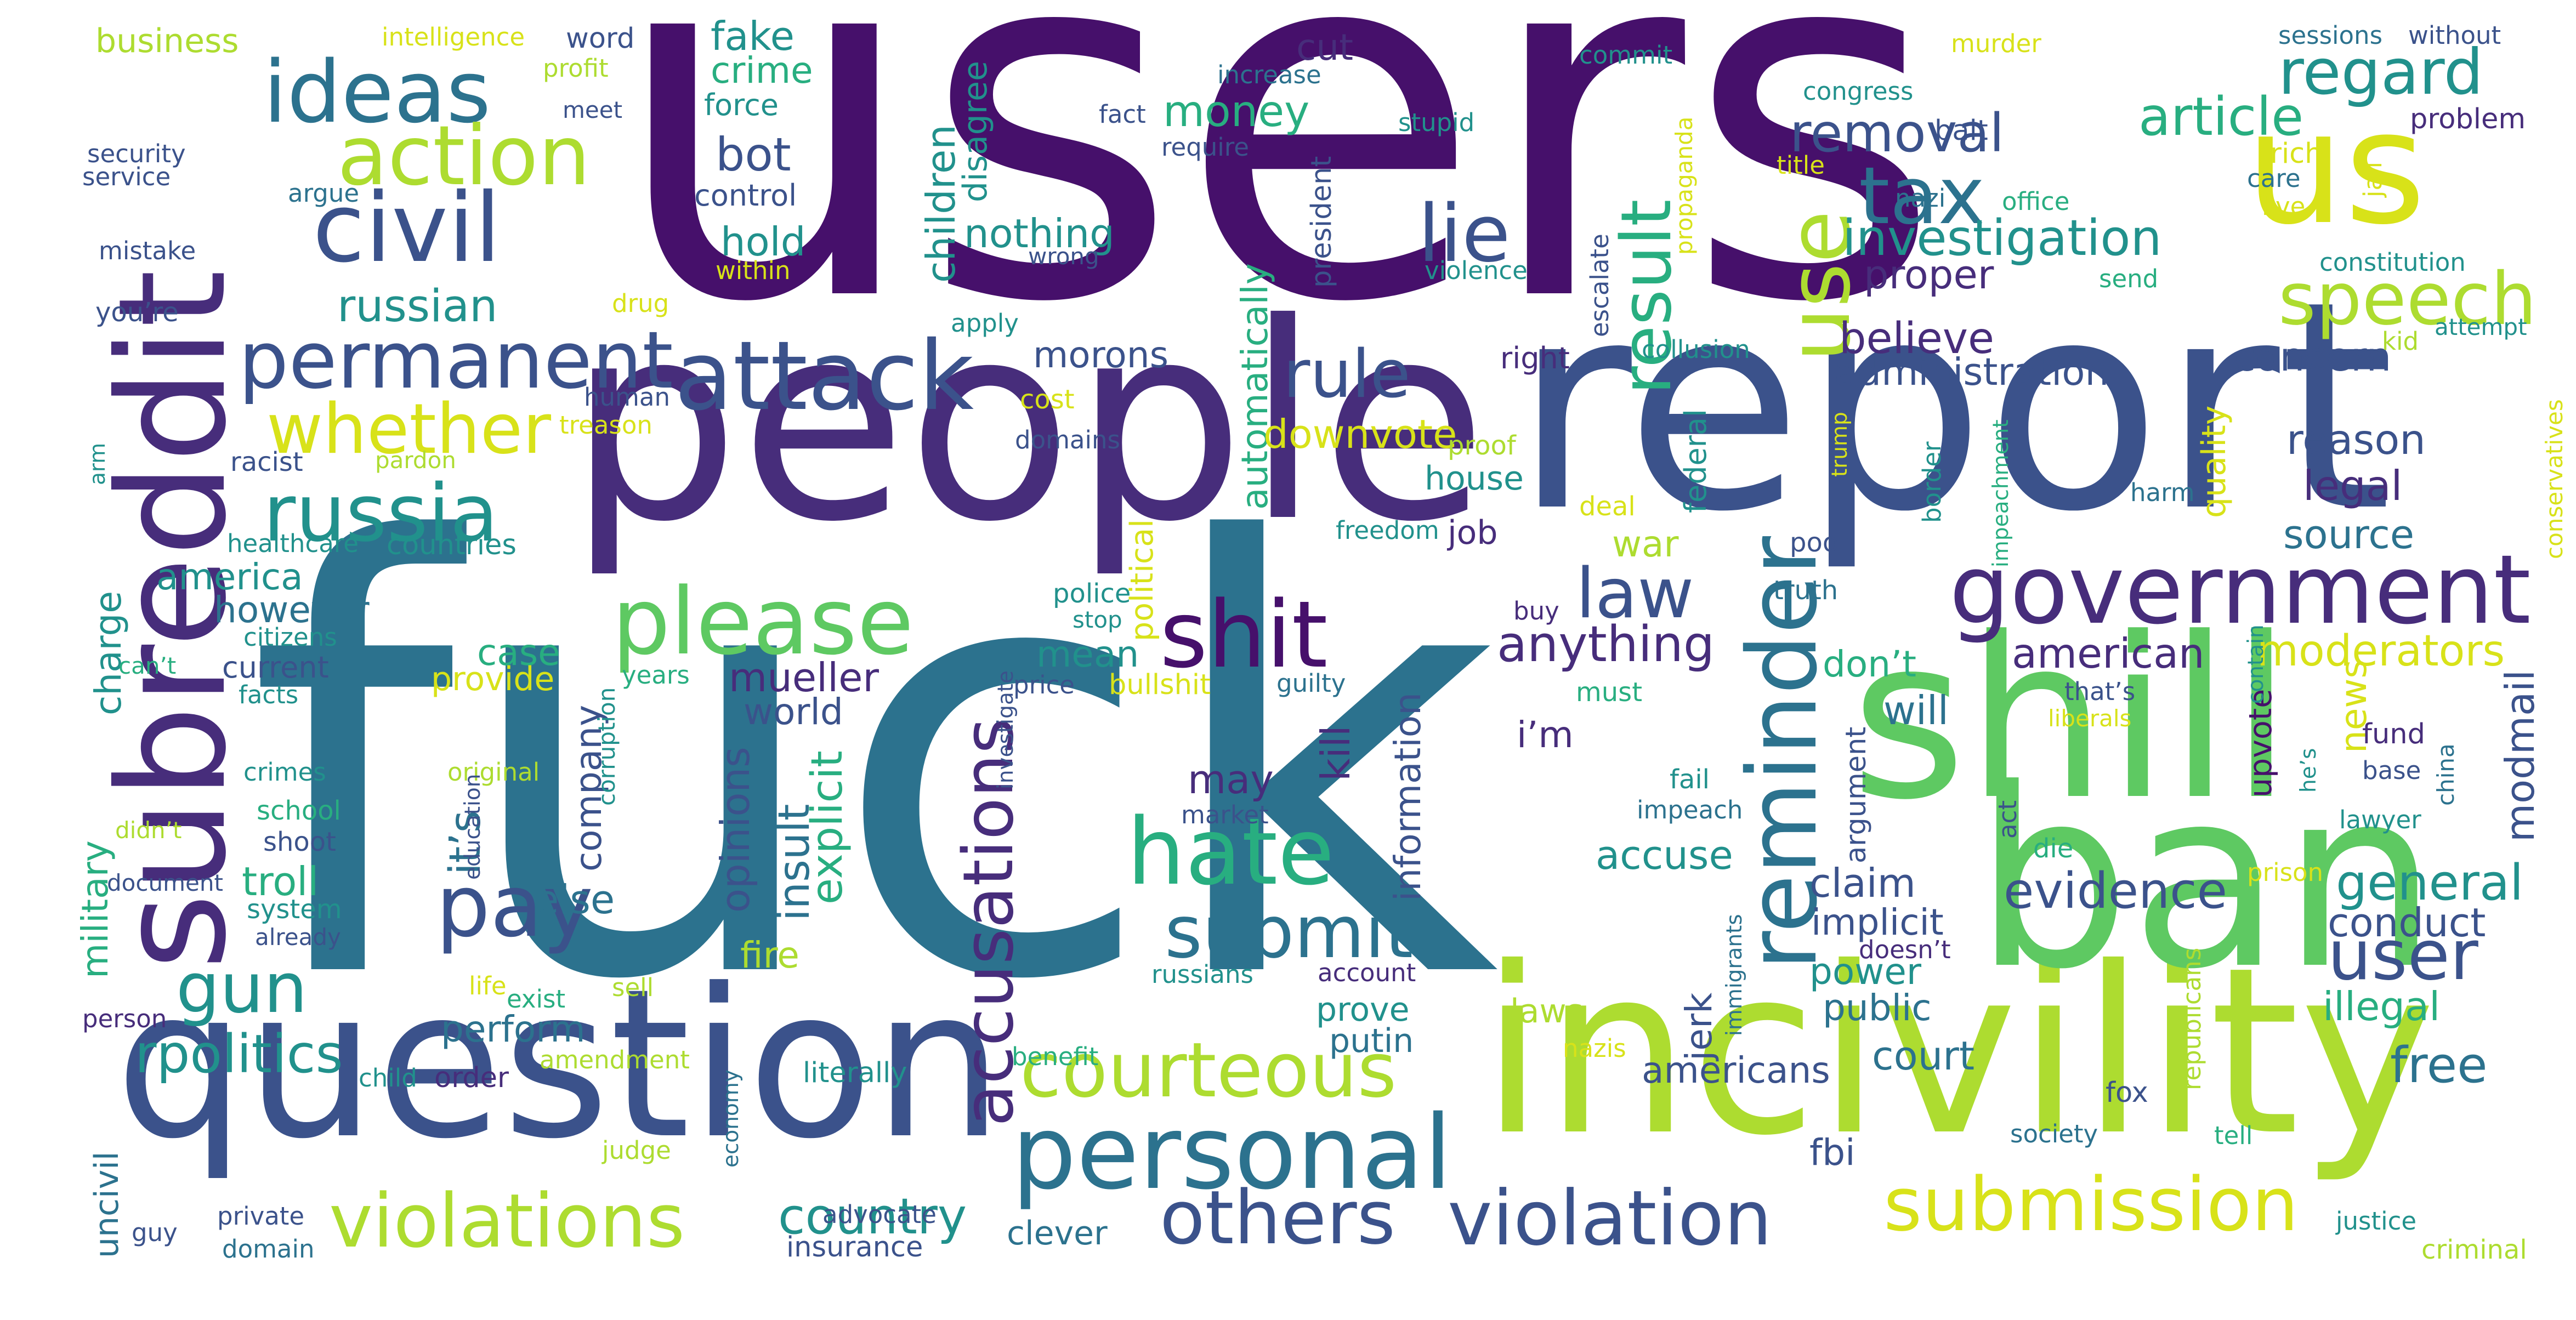 This screenshot has height=1320, width=2576. I want to click on word-job: job, so click(1473, 533).